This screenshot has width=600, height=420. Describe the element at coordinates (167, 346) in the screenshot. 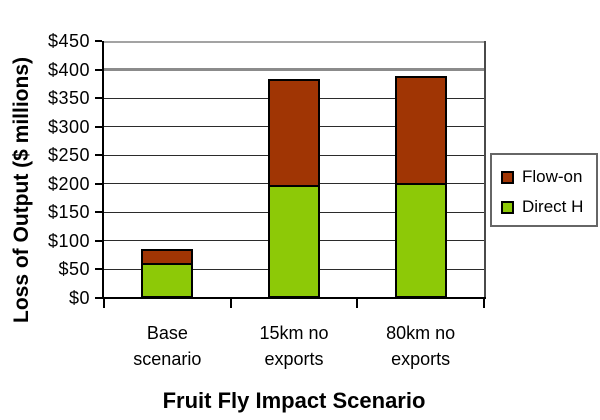

I see `x-category-label: Base scenario` at that location.